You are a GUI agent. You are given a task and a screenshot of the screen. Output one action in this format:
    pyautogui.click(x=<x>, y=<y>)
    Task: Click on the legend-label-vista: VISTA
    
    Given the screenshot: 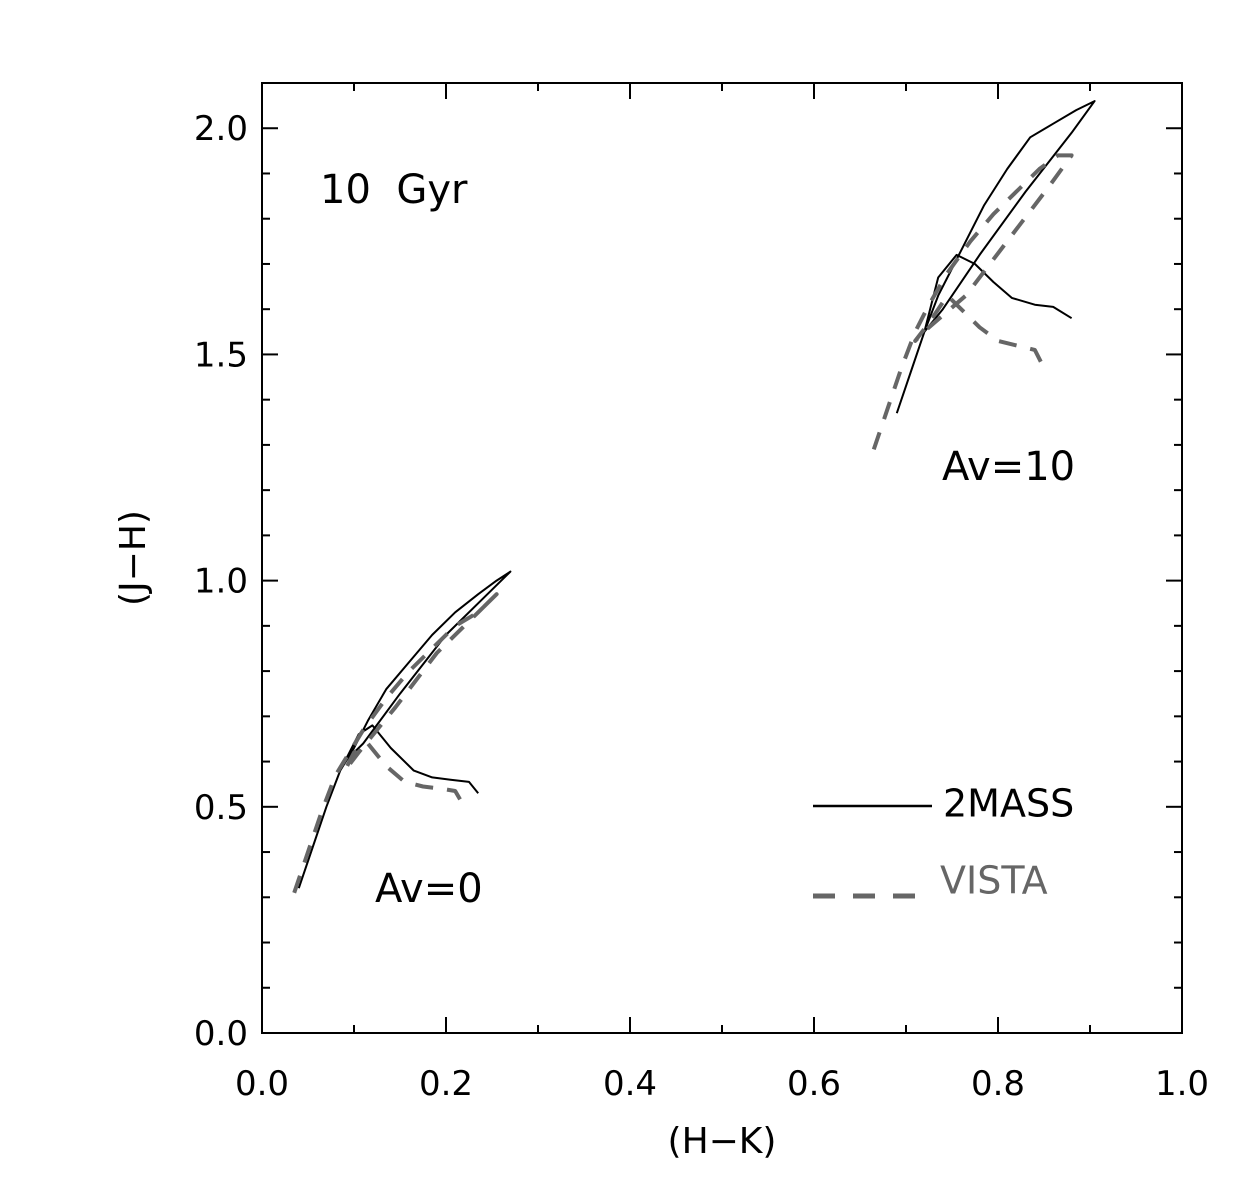 What is the action you would take?
    pyautogui.click(x=994, y=881)
    